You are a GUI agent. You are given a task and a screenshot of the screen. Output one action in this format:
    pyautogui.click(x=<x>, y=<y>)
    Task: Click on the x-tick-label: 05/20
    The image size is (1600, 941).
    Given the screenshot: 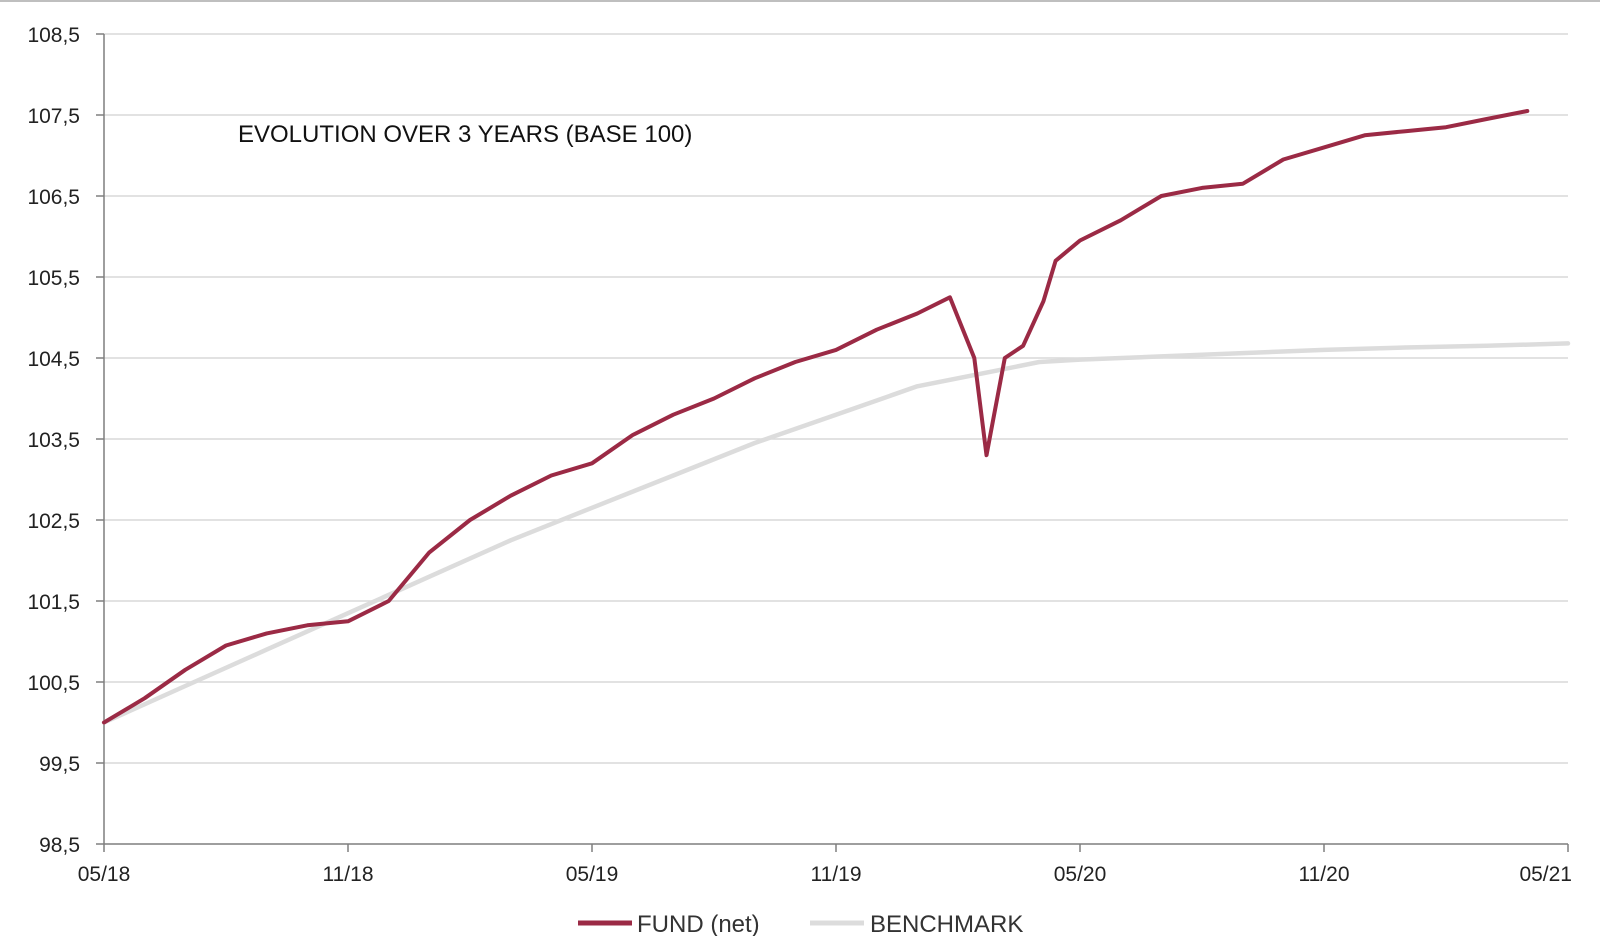 What is the action you would take?
    pyautogui.click(x=1080, y=874)
    